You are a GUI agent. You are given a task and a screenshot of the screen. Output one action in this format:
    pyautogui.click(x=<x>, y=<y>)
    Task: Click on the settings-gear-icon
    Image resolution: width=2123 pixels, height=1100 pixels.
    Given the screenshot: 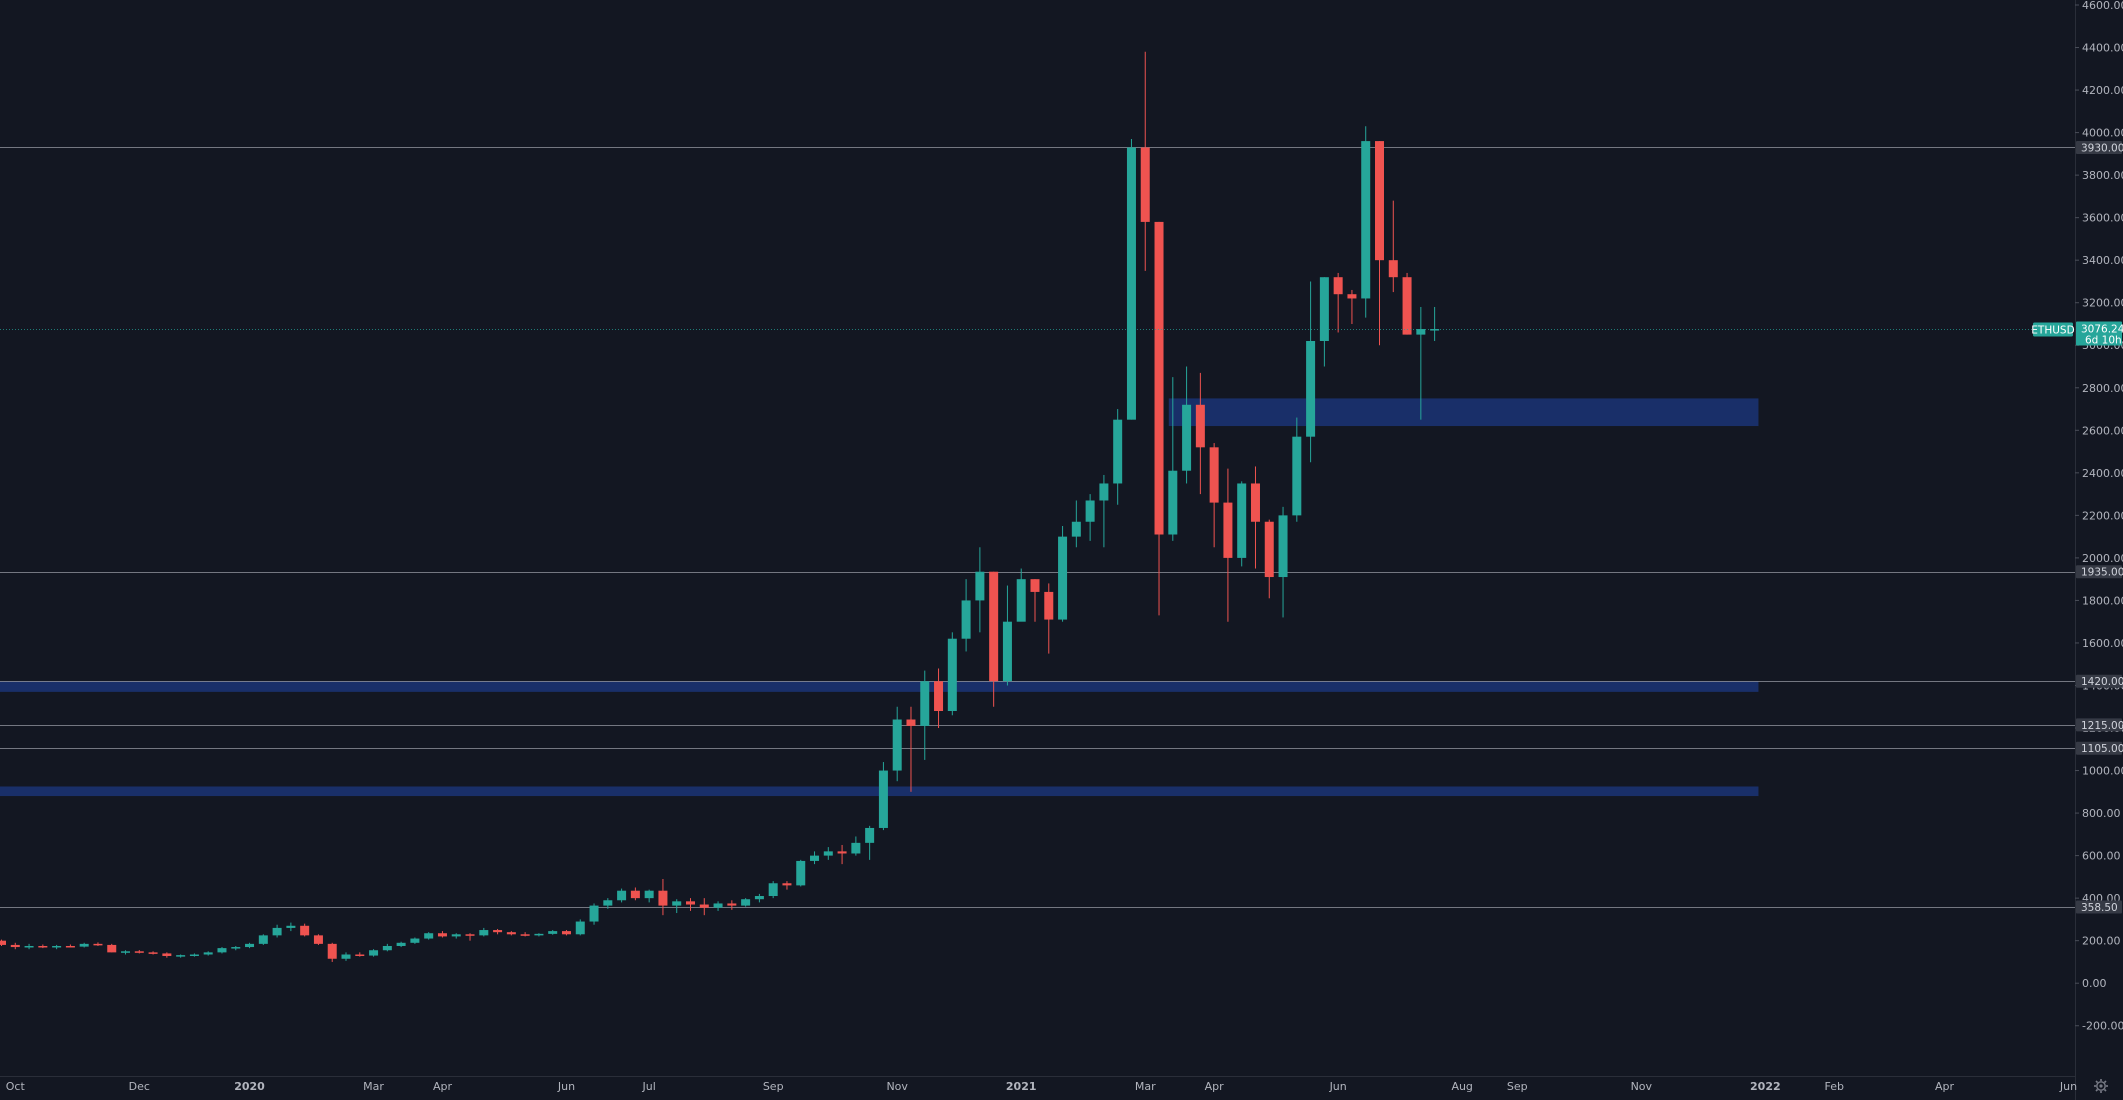 What is the action you would take?
    pyautogui.click(x=2101, y=1086)
    